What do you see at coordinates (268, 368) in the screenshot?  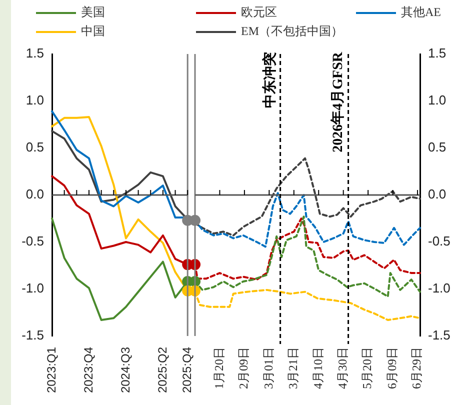 I see `x-tick-label: 3月01日` at bounding box center [268, 368].